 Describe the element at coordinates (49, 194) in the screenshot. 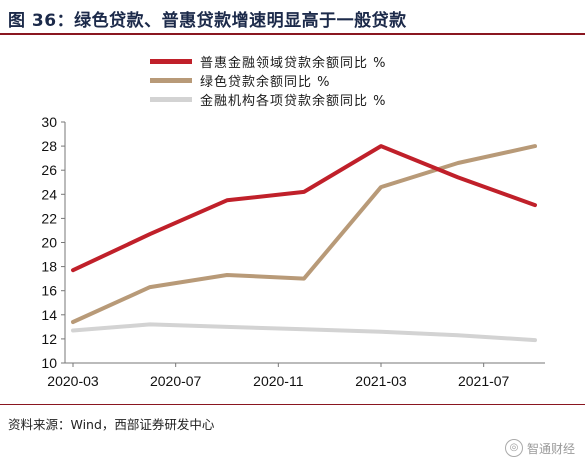

I see `y-tick-label: 24` at that location.